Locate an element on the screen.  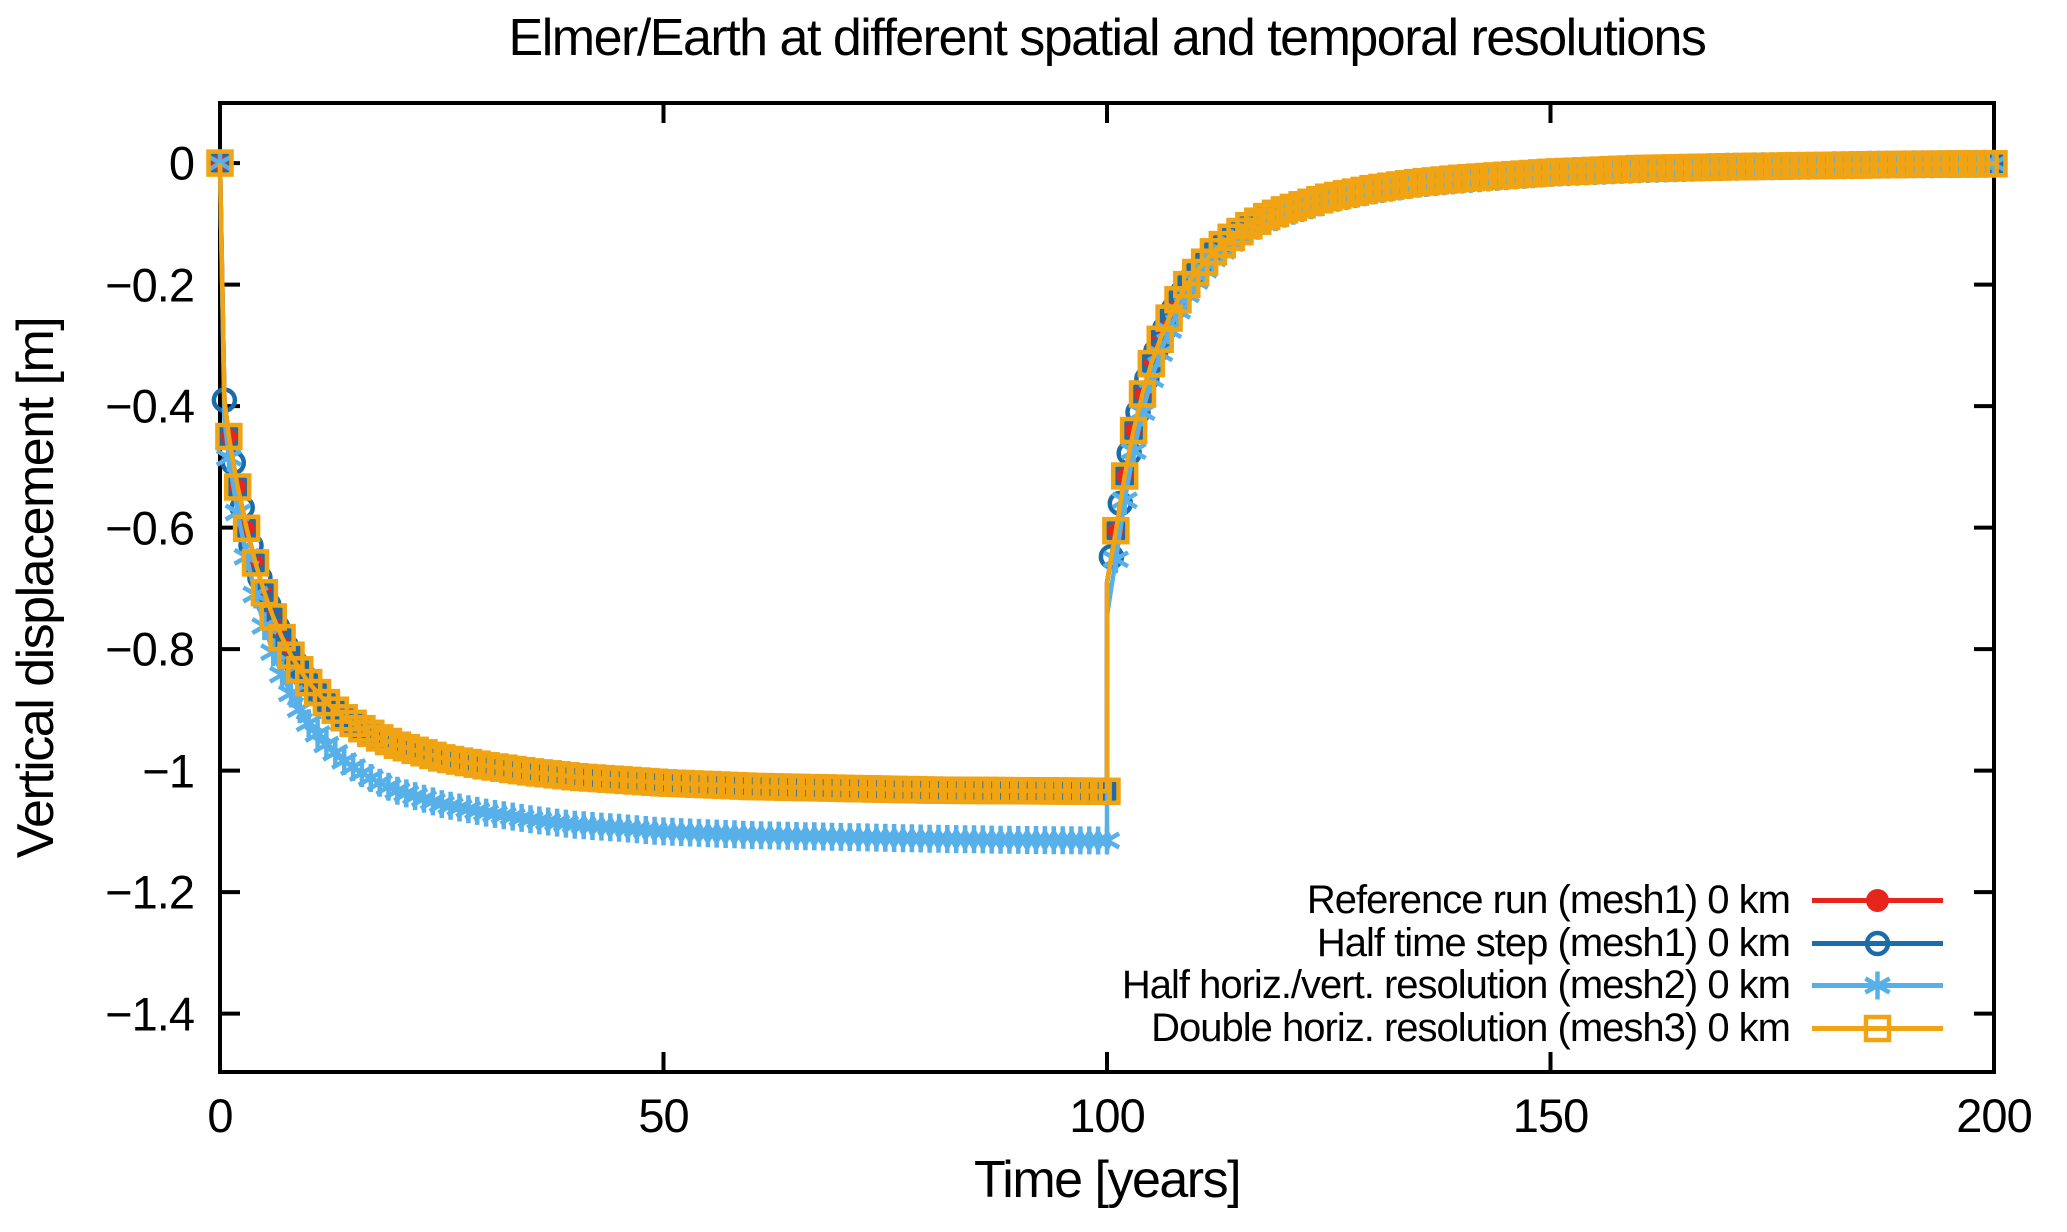
y-tick-label: −0.4 is located at coordinates (150, 406).